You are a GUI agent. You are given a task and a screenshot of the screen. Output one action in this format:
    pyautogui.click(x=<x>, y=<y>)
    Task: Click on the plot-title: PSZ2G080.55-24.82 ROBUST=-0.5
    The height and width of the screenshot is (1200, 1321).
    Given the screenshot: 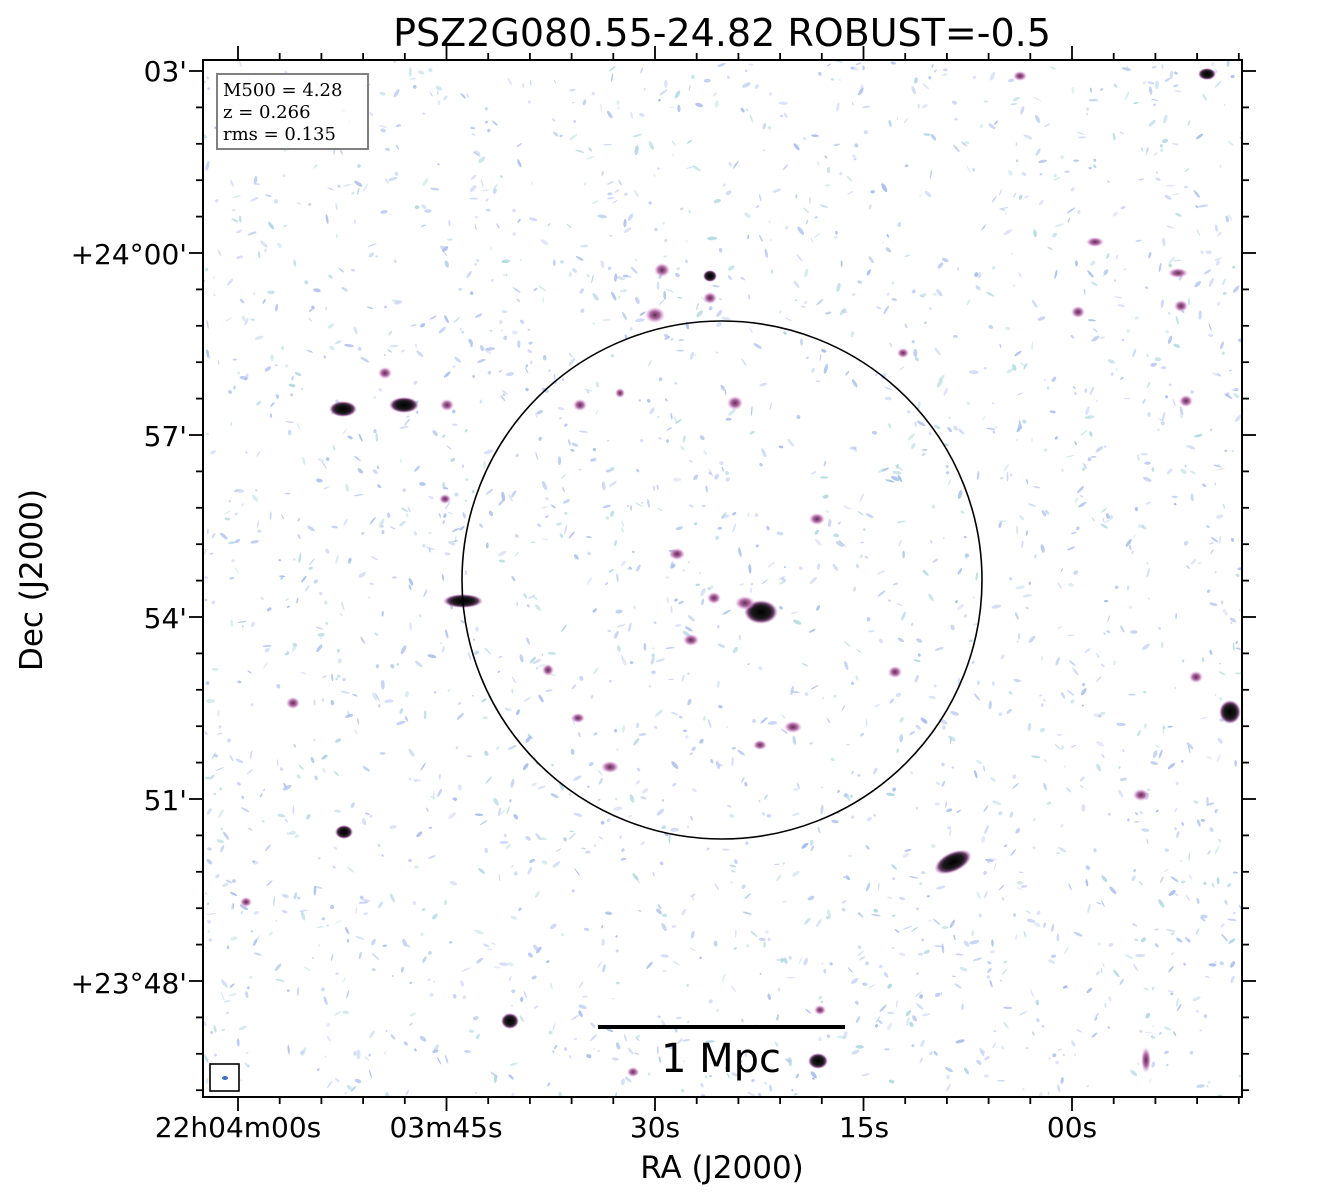 What is the action you would take?
    pyautogui.click(x=722, y=33)
    